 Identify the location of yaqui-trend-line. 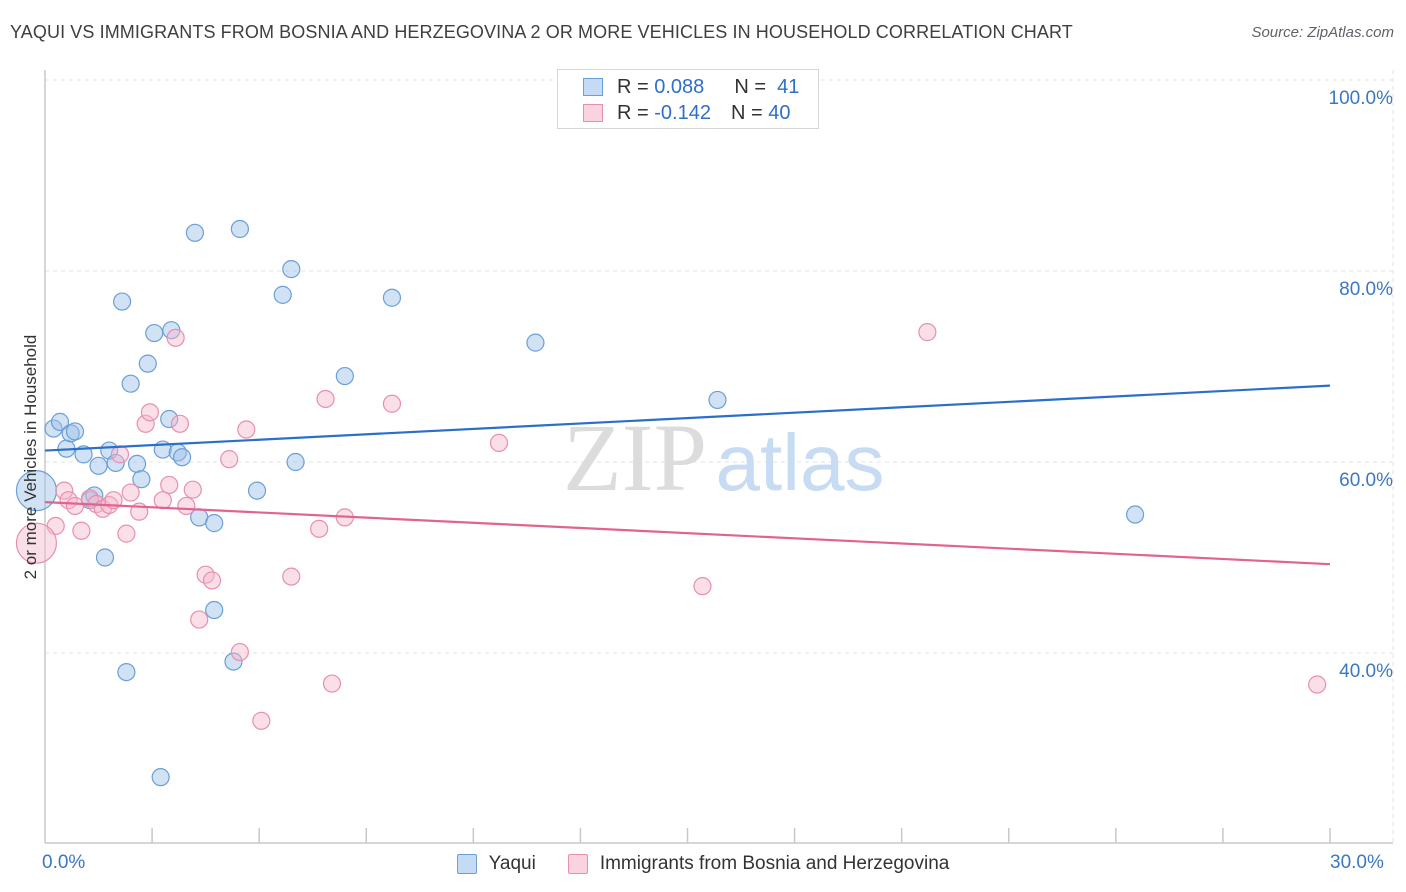
(687, 418).